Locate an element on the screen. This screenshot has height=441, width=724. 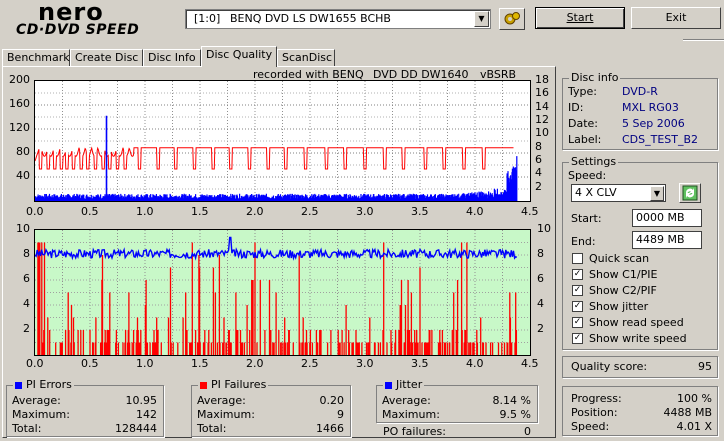
end-input: 4489 MB is located at coordinates (667, 240).